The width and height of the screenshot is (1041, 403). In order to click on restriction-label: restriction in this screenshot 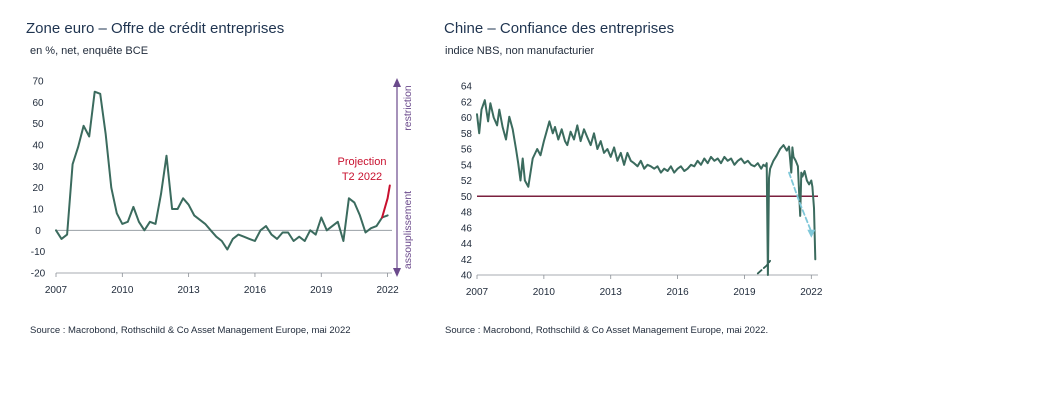, I will do `click(408, 108)`.